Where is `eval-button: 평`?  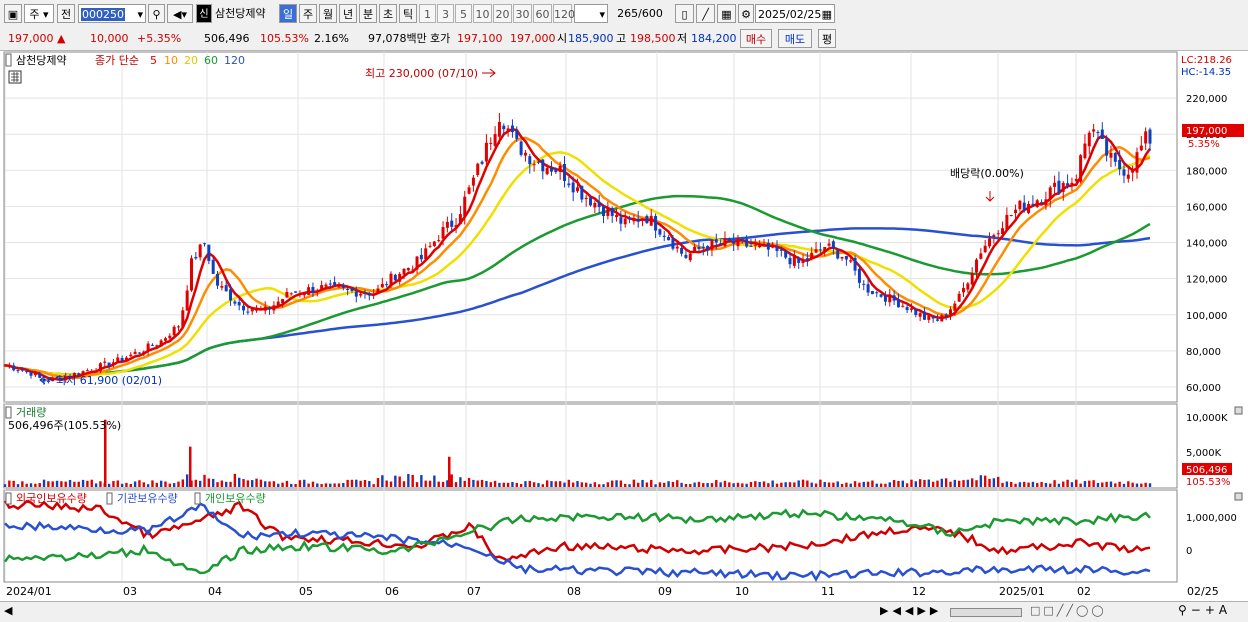
eval-button: 평 is located at coordinates (827, 38).